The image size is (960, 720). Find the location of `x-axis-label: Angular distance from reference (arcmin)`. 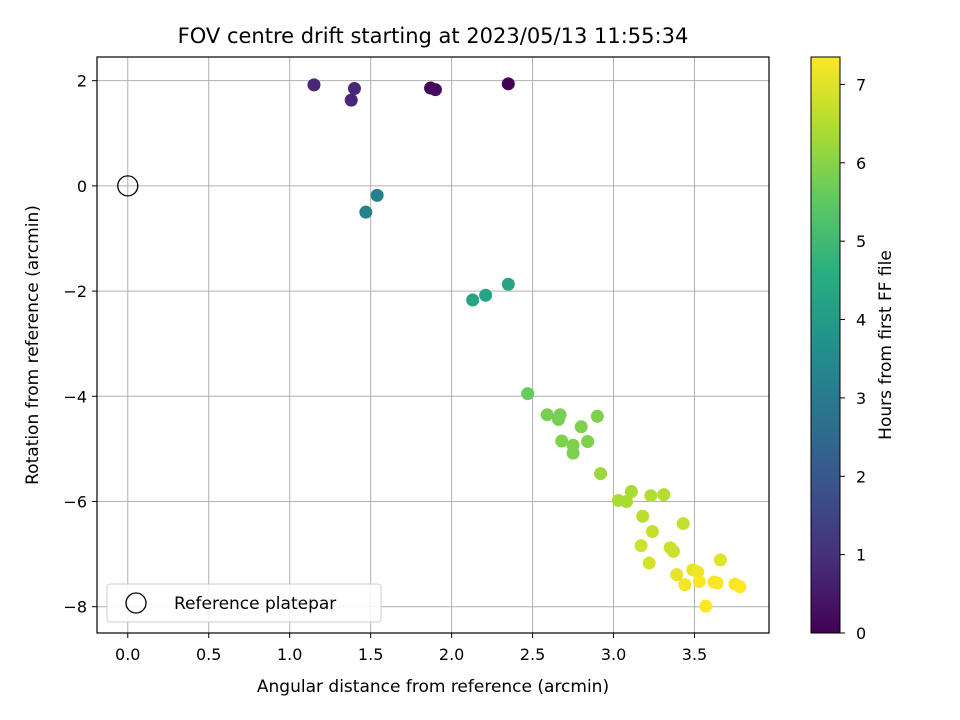

x-axis-label: Angular distance from reference (arcmin) is located at coordinates (433, 687).